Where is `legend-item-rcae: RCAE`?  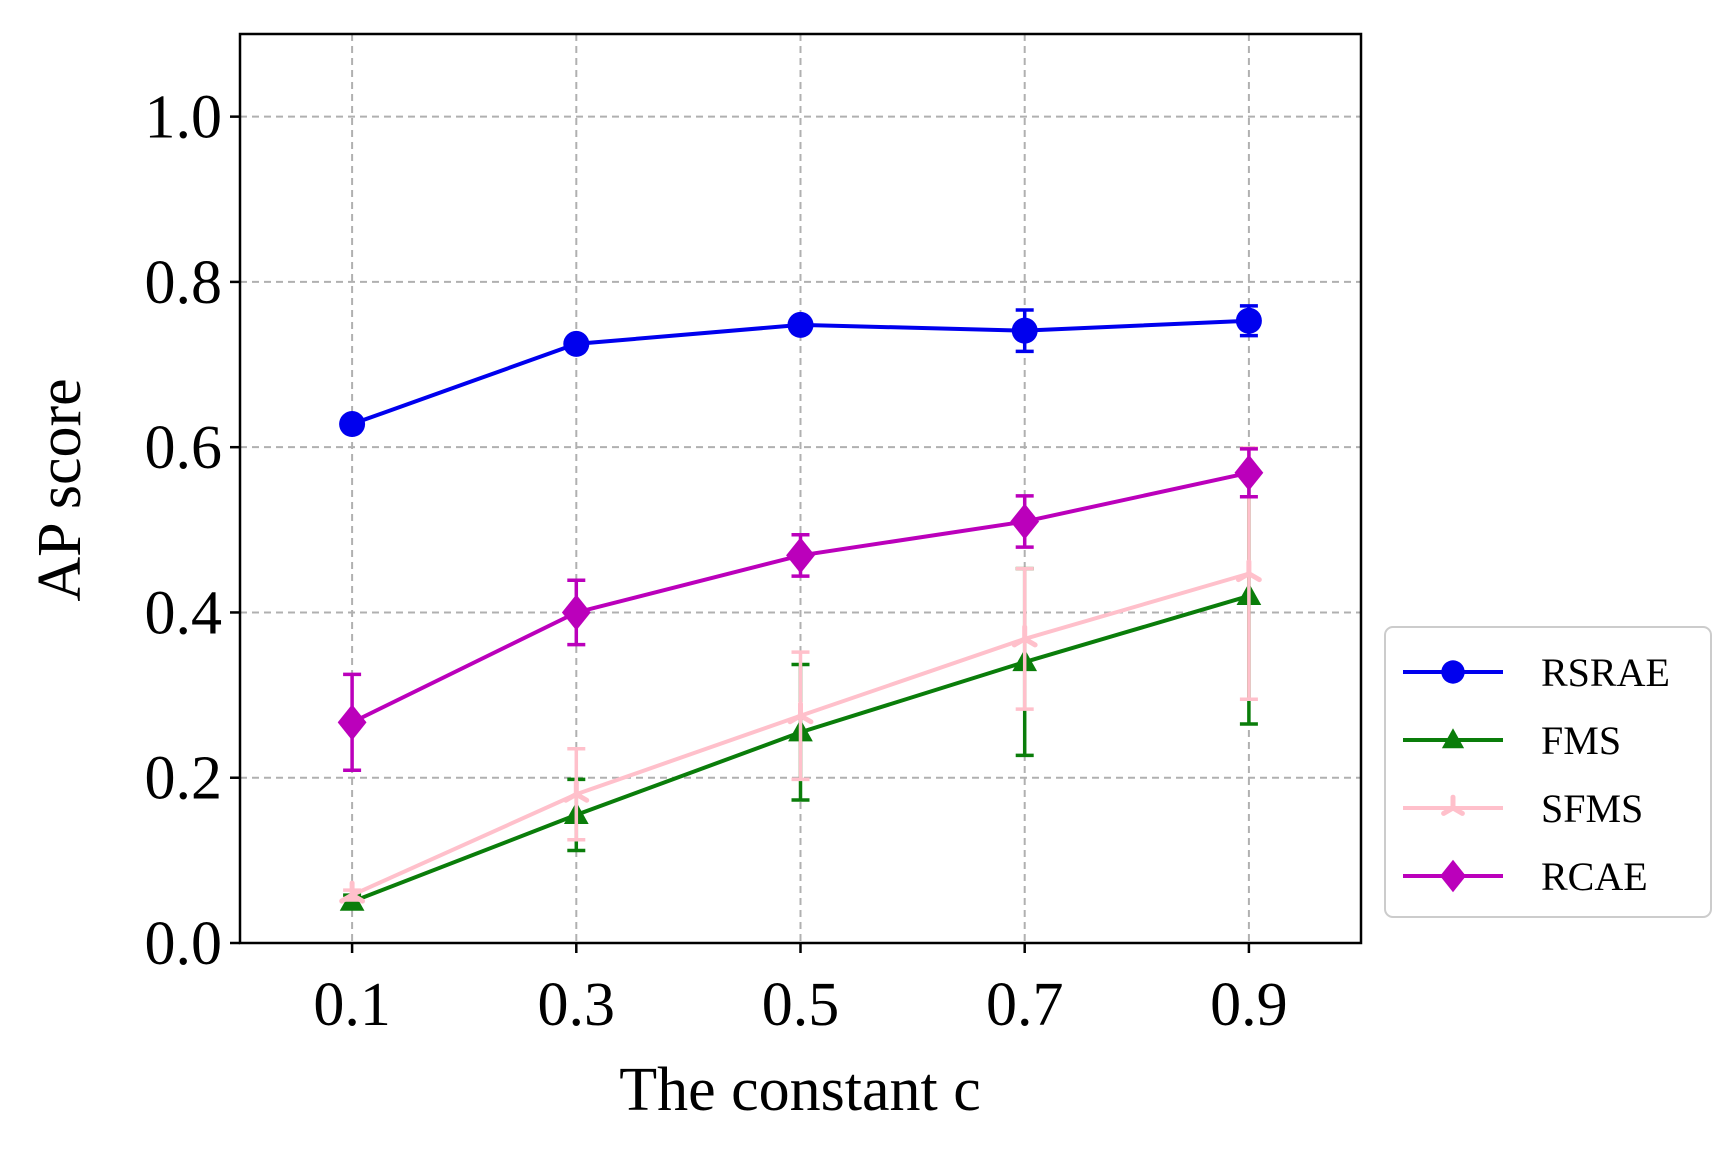
legend-item-rcae: RCAE is located at coordinates (1525, 876).